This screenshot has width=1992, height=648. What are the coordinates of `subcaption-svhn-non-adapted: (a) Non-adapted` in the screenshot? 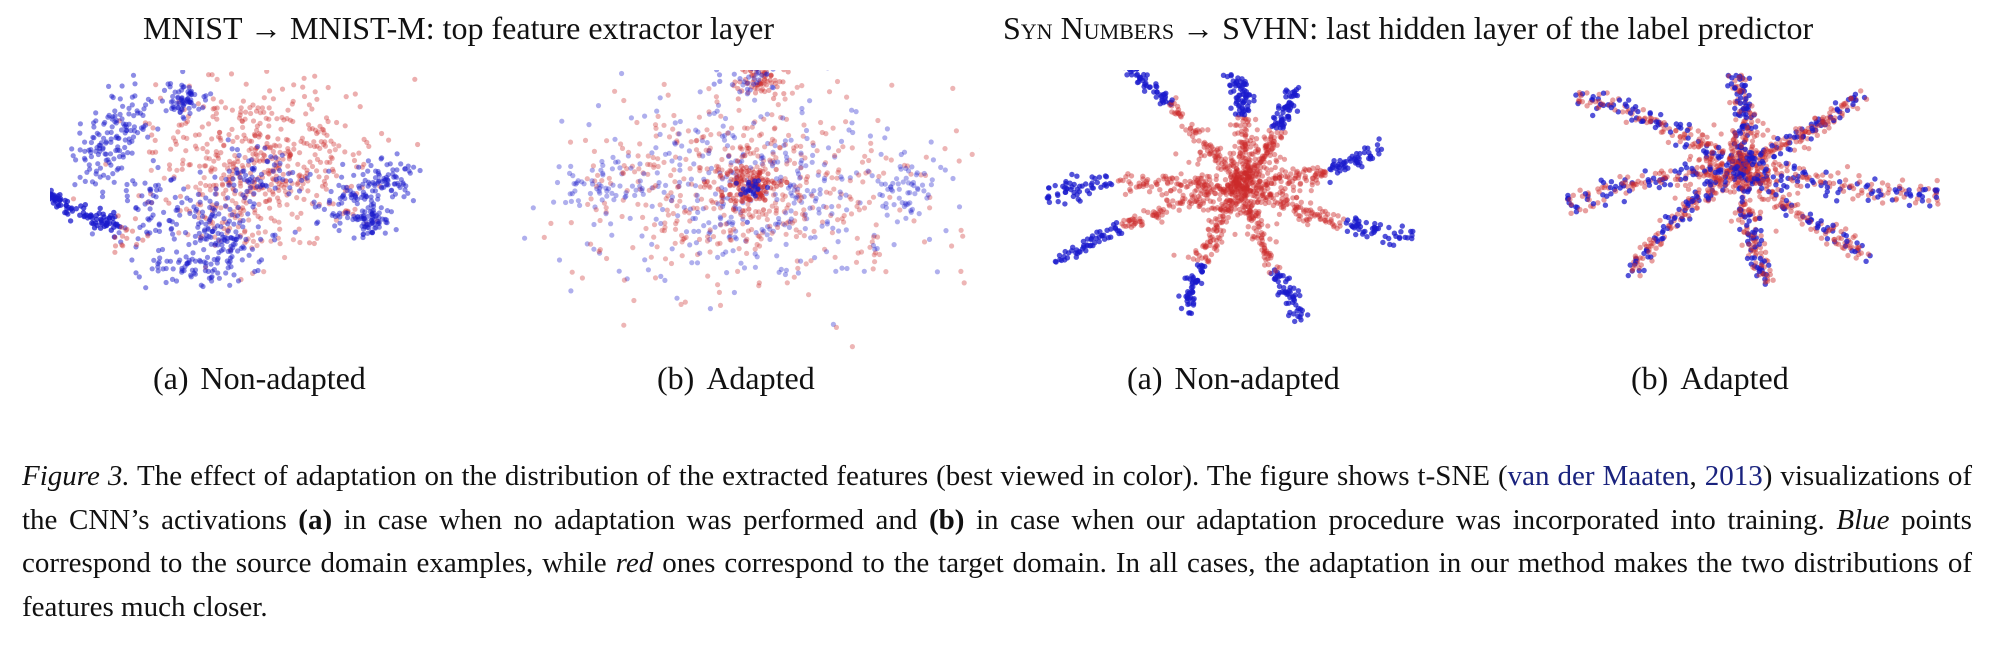 It's located at (1233, 378).